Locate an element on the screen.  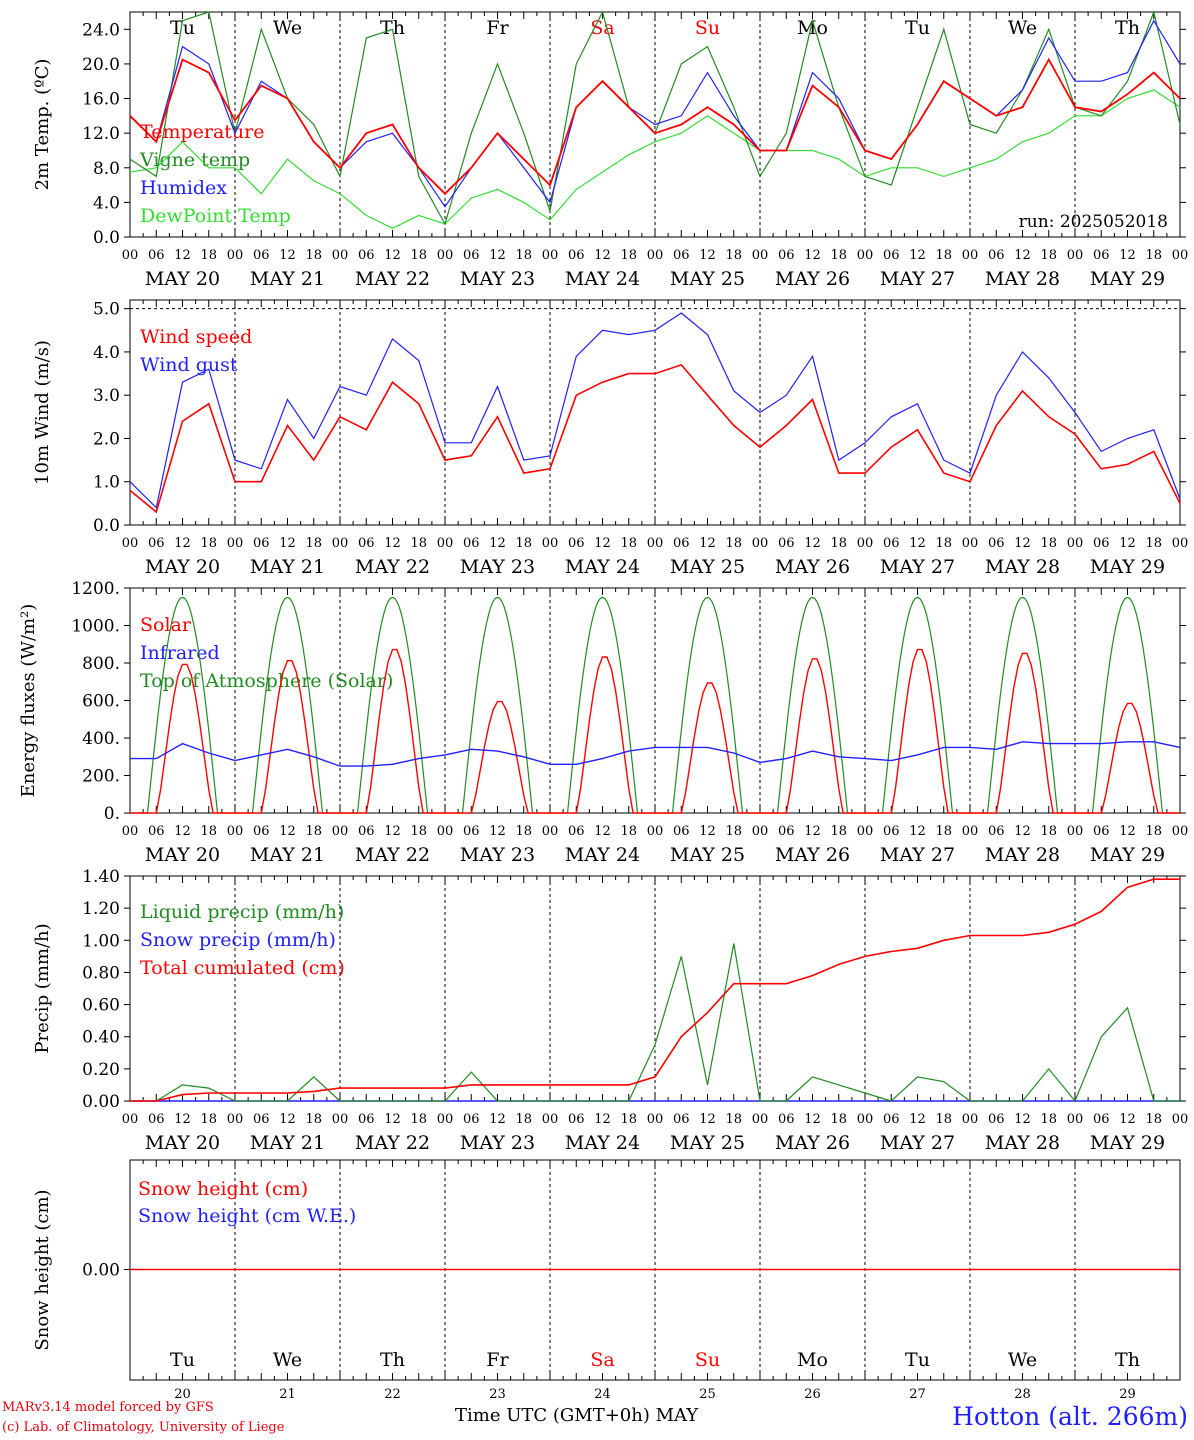
y-tick-label: 16.0 is located at coordinates (101, 100).